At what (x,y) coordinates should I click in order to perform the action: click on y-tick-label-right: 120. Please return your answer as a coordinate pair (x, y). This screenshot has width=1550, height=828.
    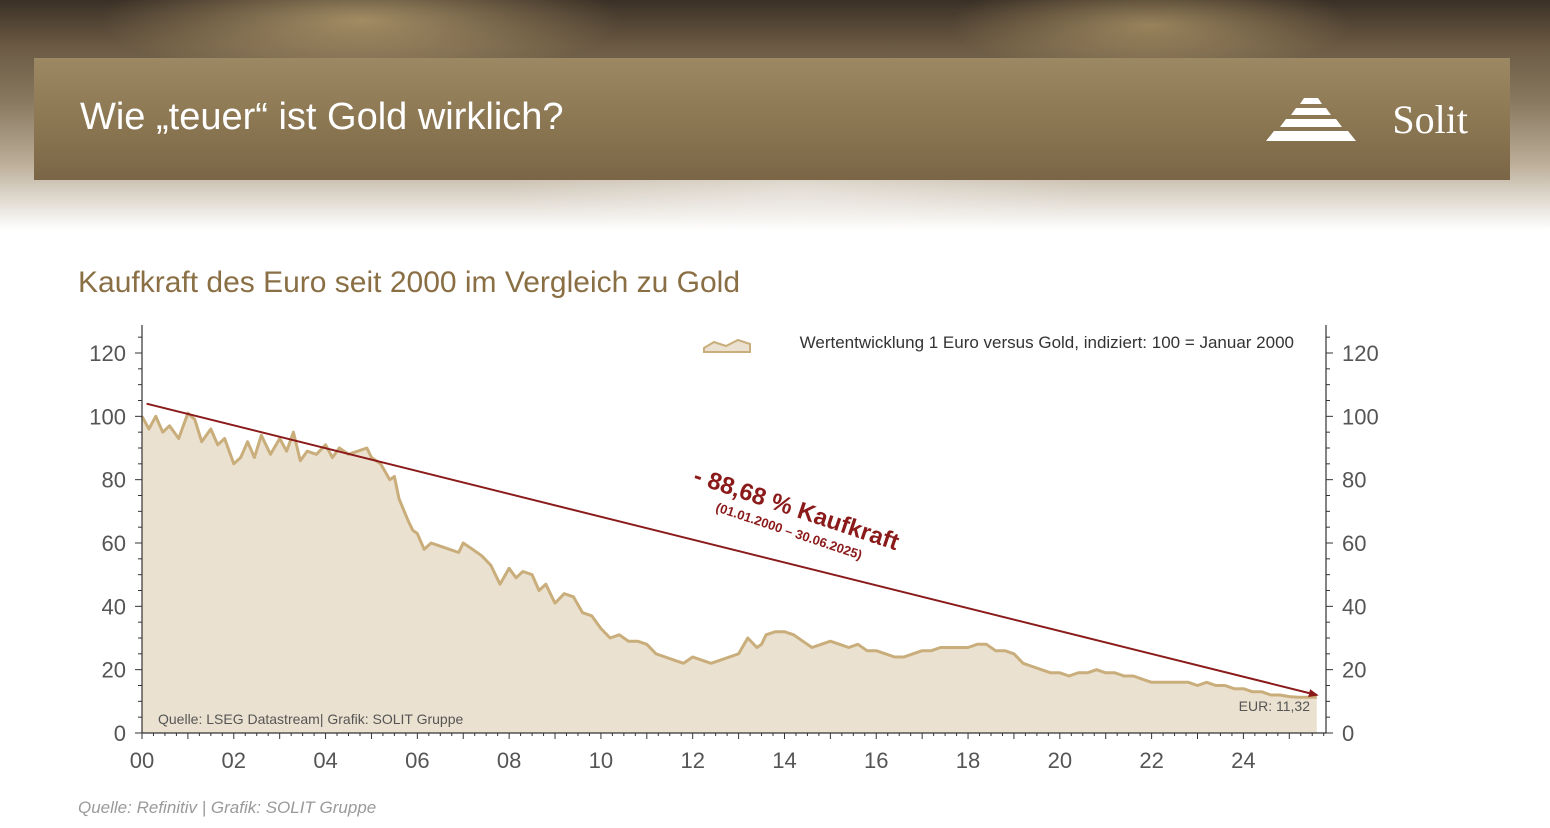
    Looking at the image, I should click on (1360, 353).